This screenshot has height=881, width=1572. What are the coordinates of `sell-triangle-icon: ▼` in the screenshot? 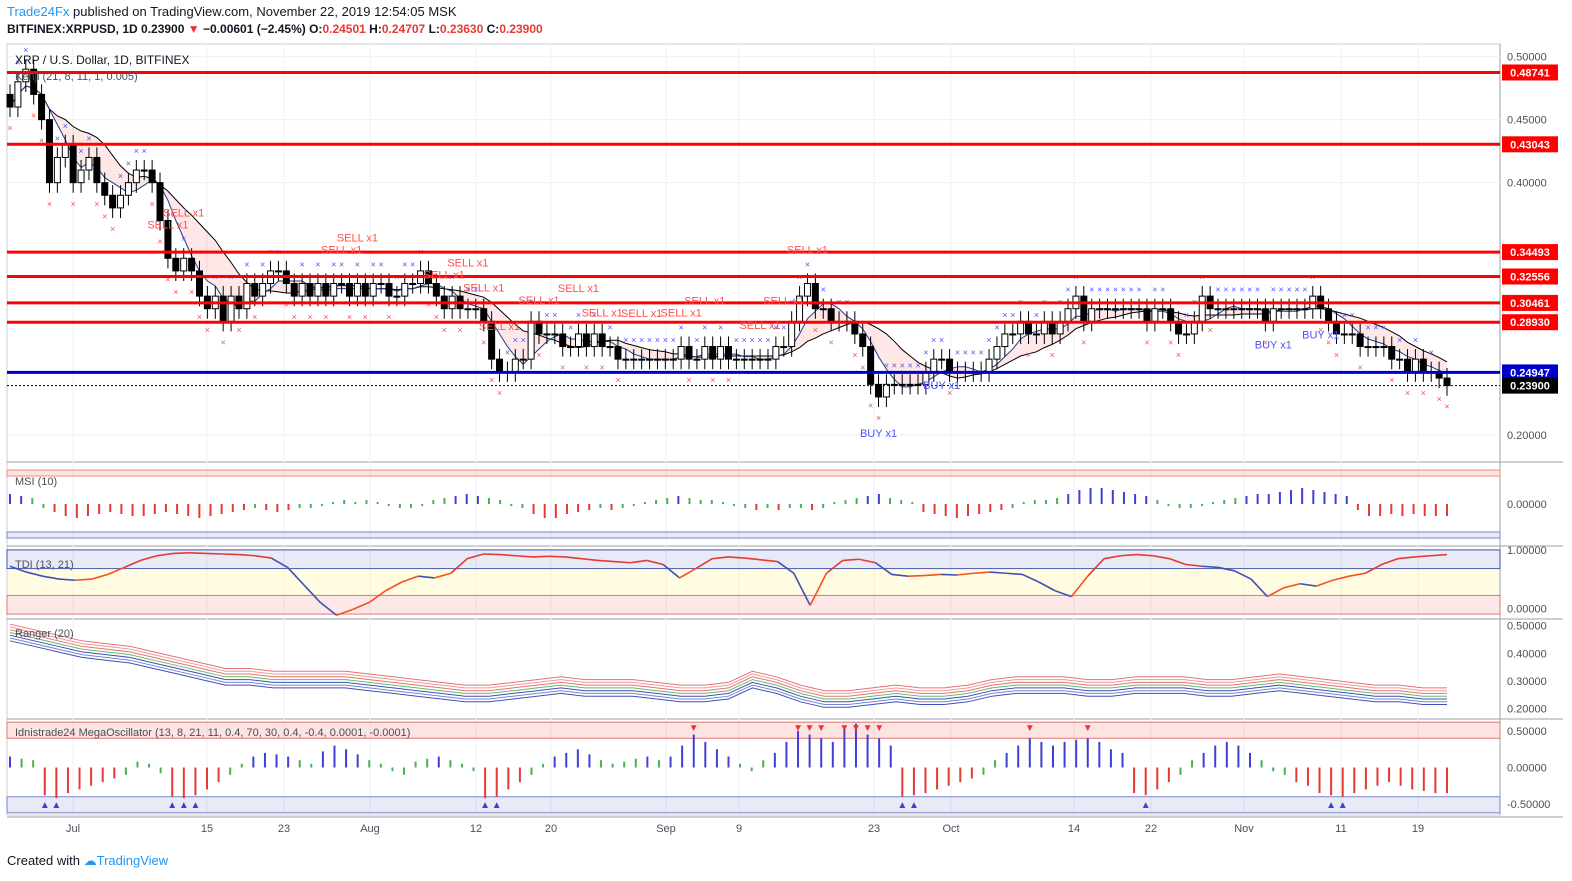 It's located at (821, 728).